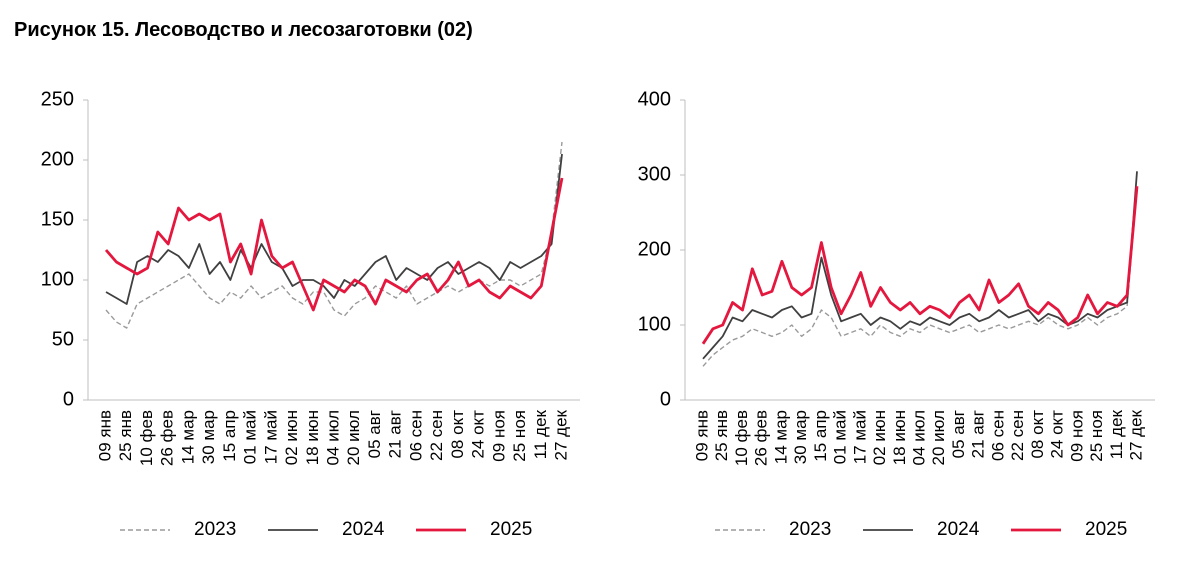  Describe the element at coordinates (63, 339) in the screenshot. I see `y-tick-label: 50` at that location.